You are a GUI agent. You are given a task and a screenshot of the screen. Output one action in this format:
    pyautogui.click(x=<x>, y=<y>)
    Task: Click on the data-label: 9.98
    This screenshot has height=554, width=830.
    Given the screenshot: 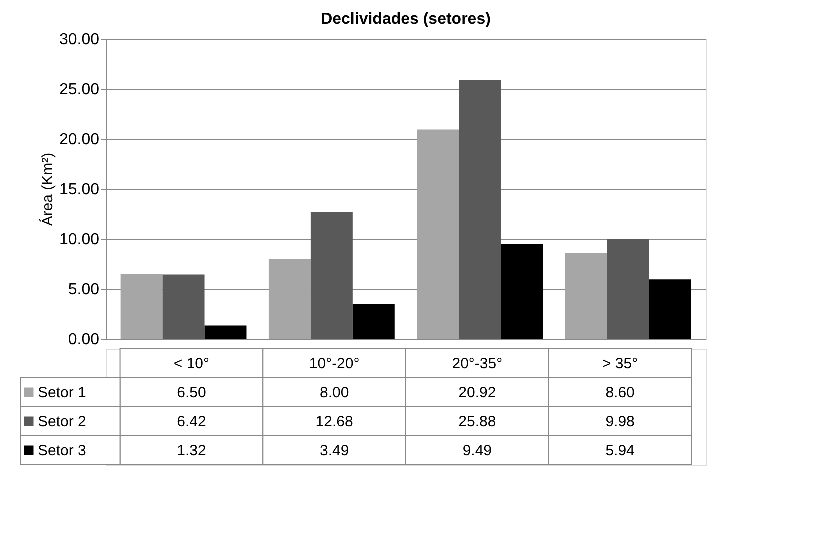 What is the action you would take?
    pyautogui.click(x=620, y=422)
    